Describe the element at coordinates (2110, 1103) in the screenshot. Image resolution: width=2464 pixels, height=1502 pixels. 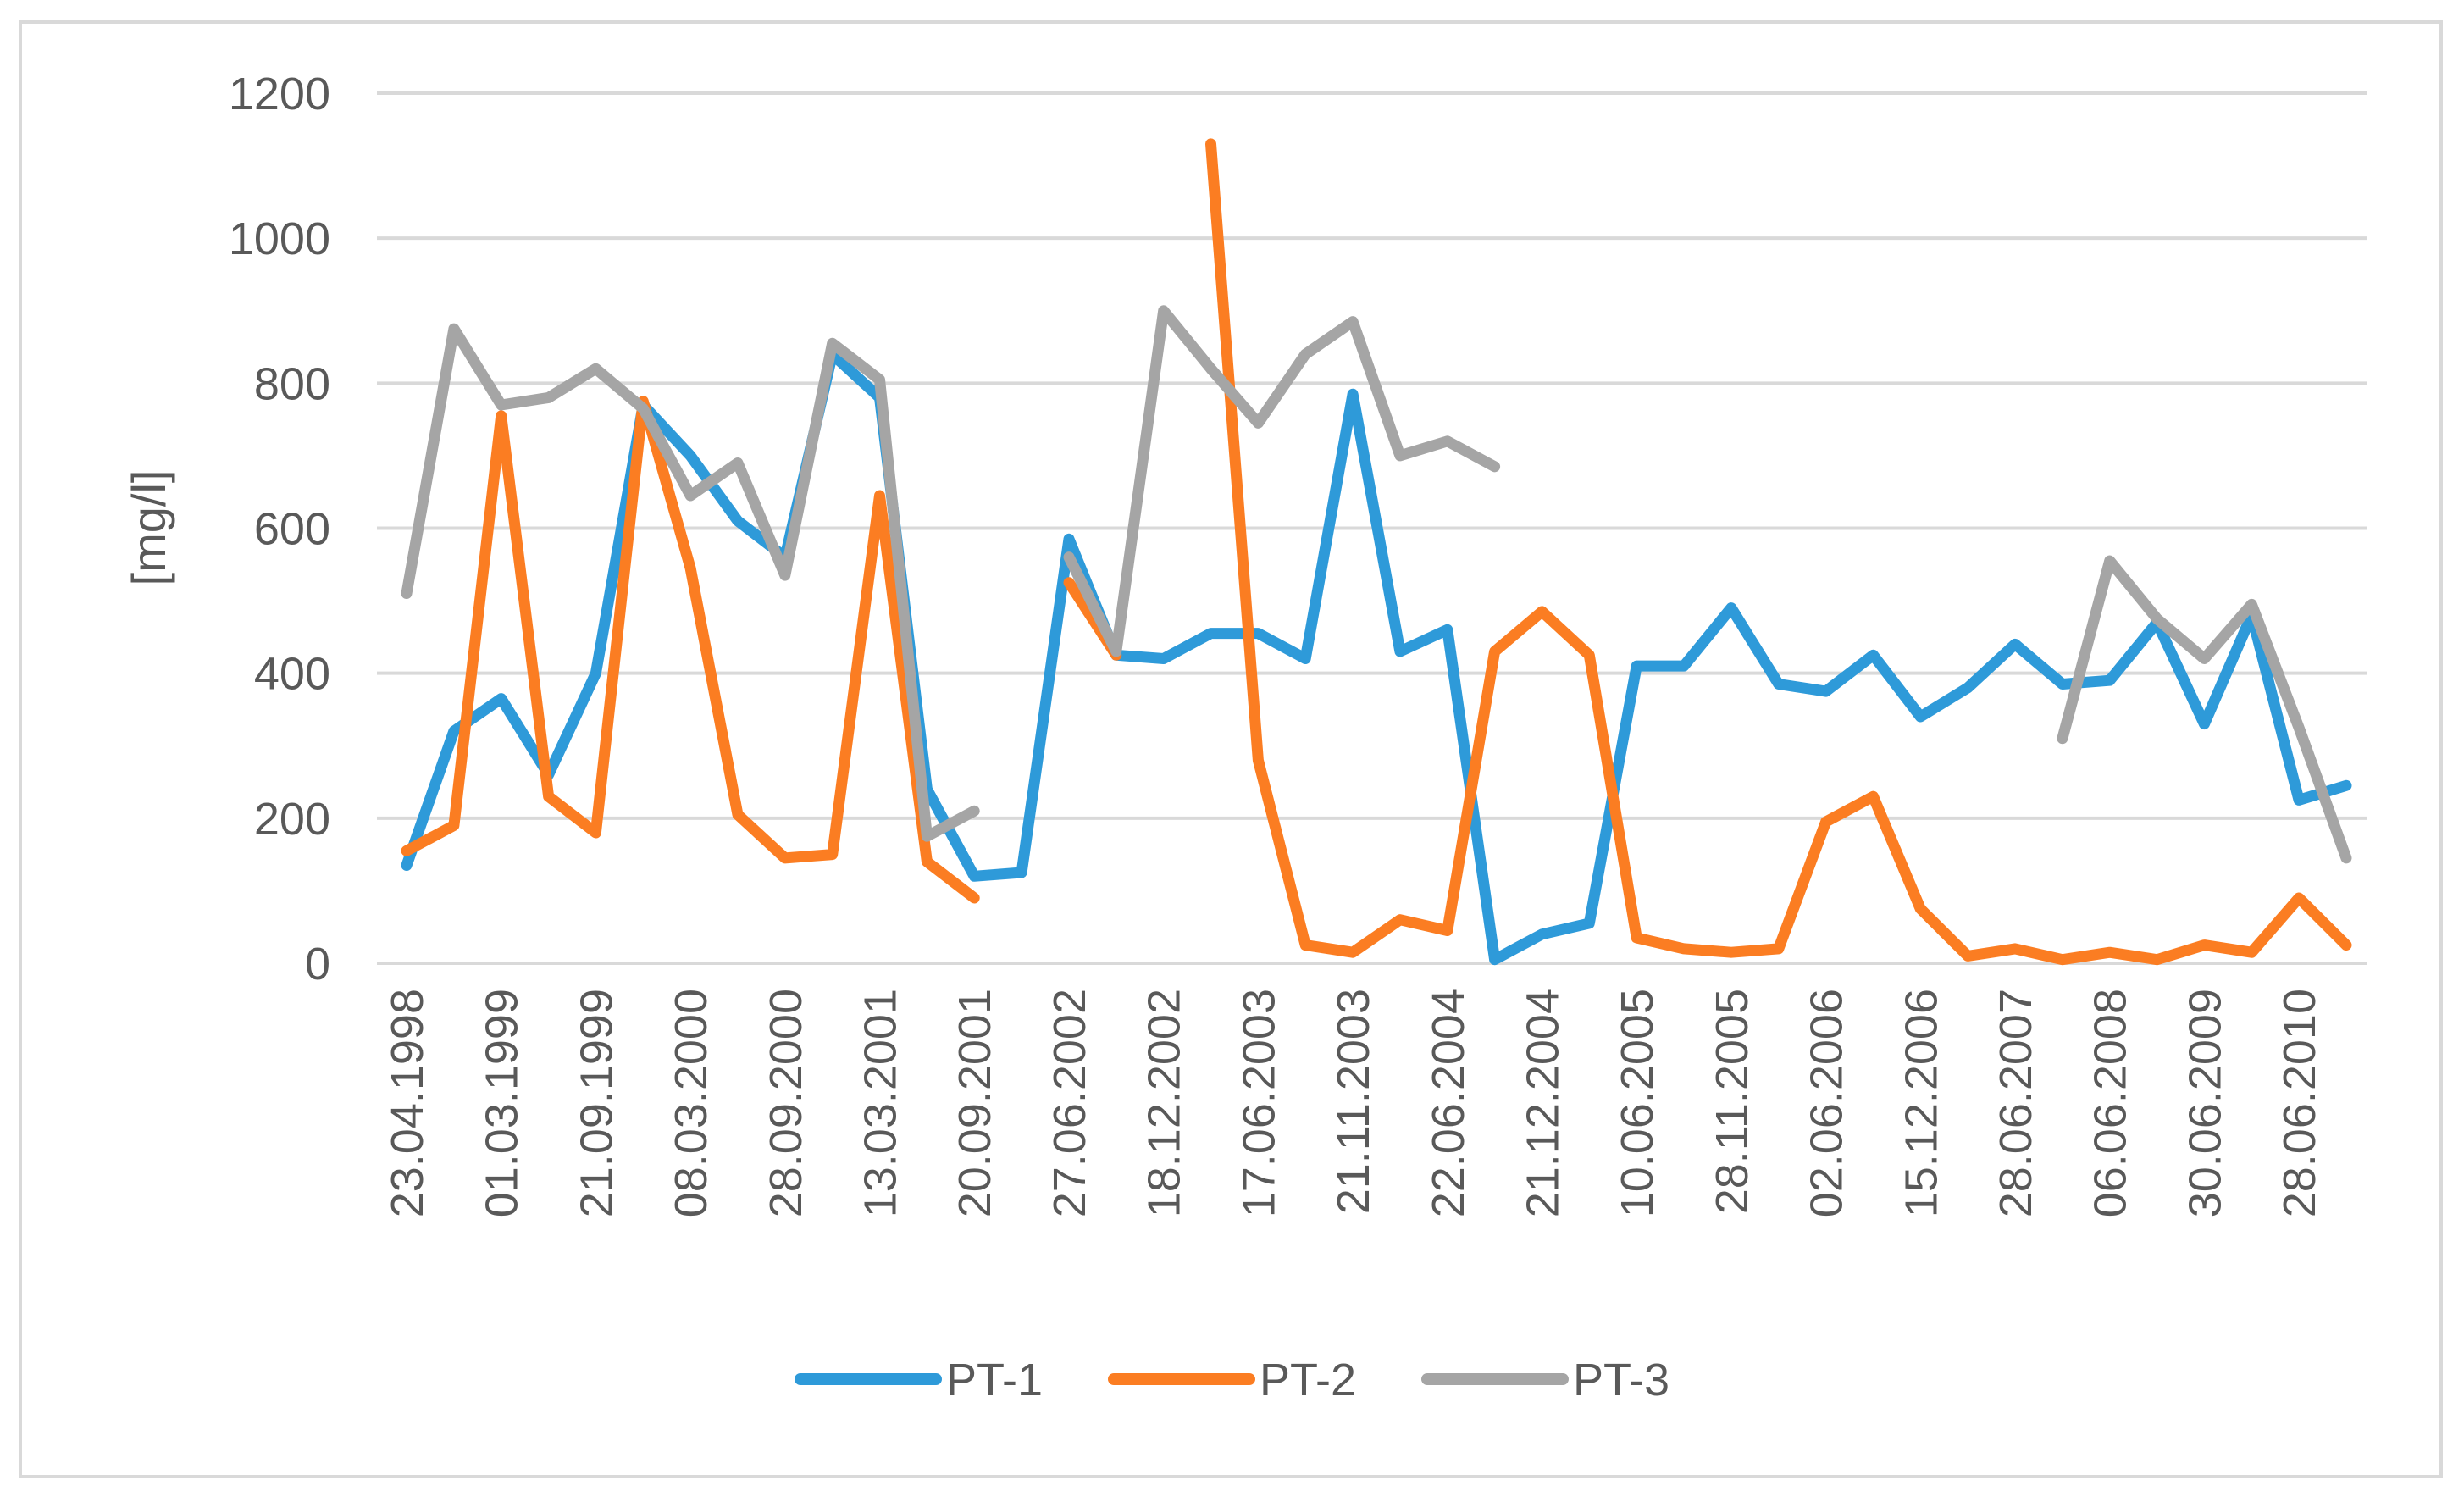
I see `x-tick-label: 06.06.2008` at that location.